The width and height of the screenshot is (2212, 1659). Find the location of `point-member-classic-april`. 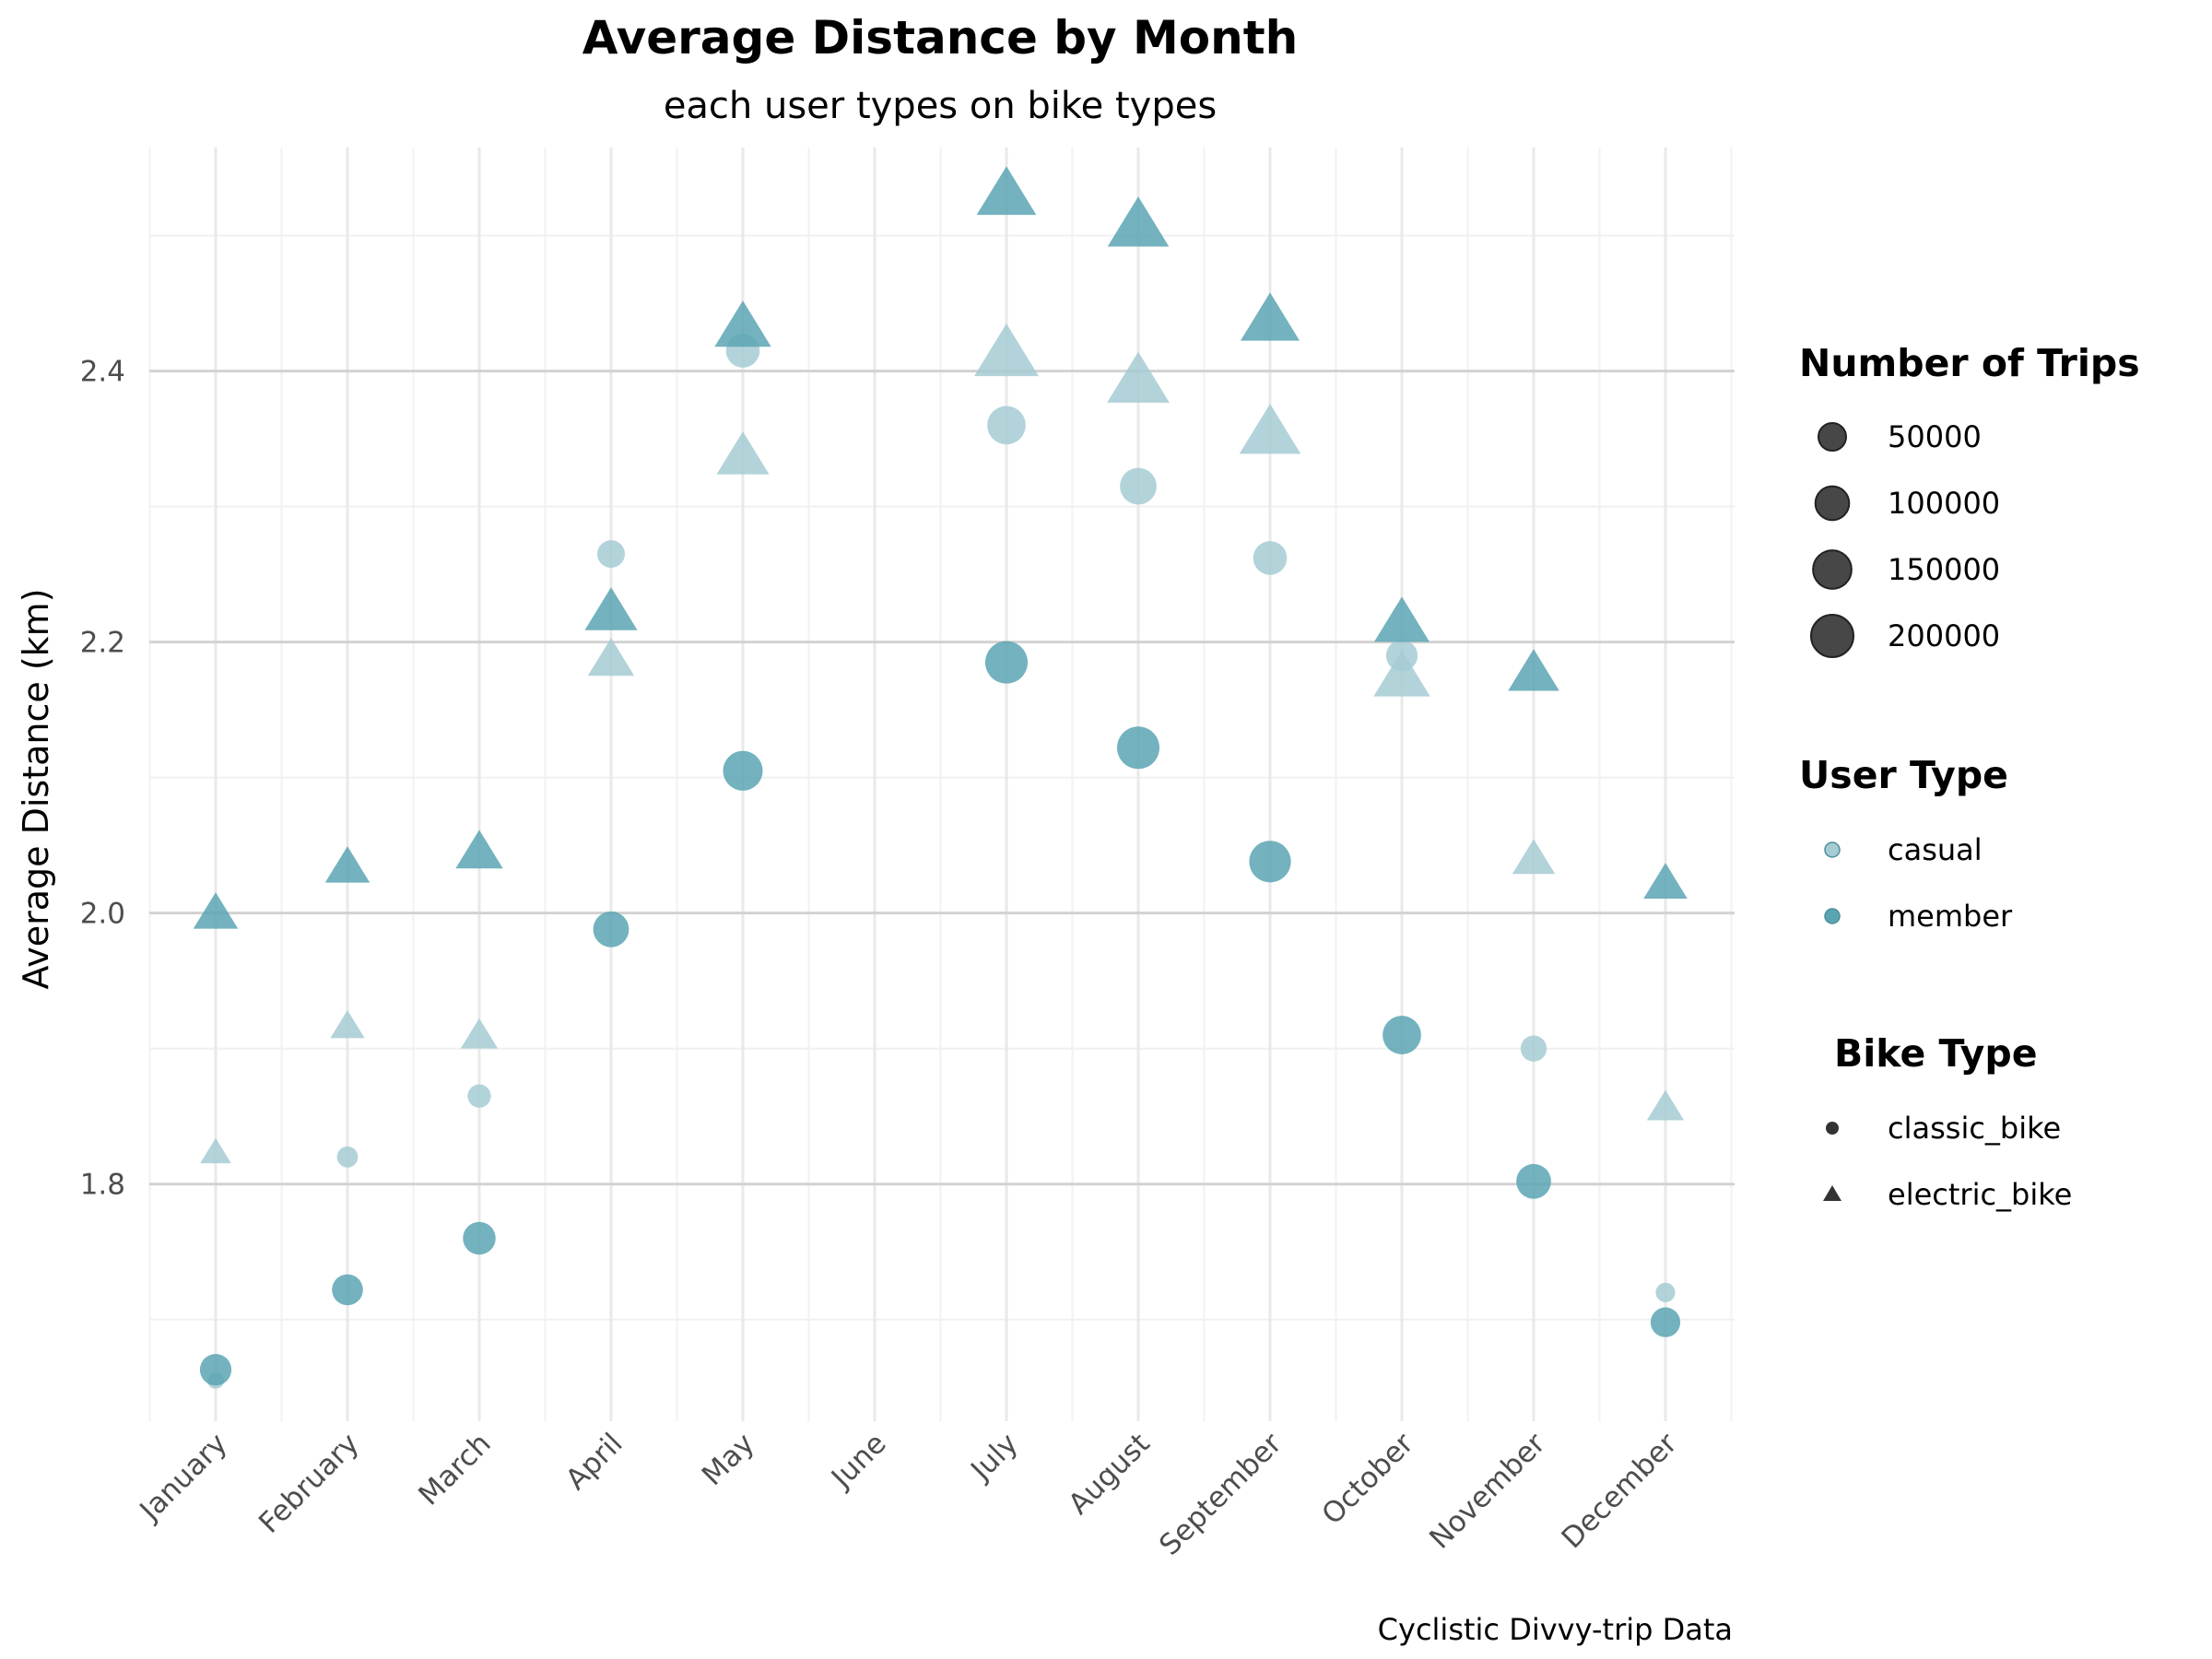

point-member-classic-april is located at coordinates (611, 929).